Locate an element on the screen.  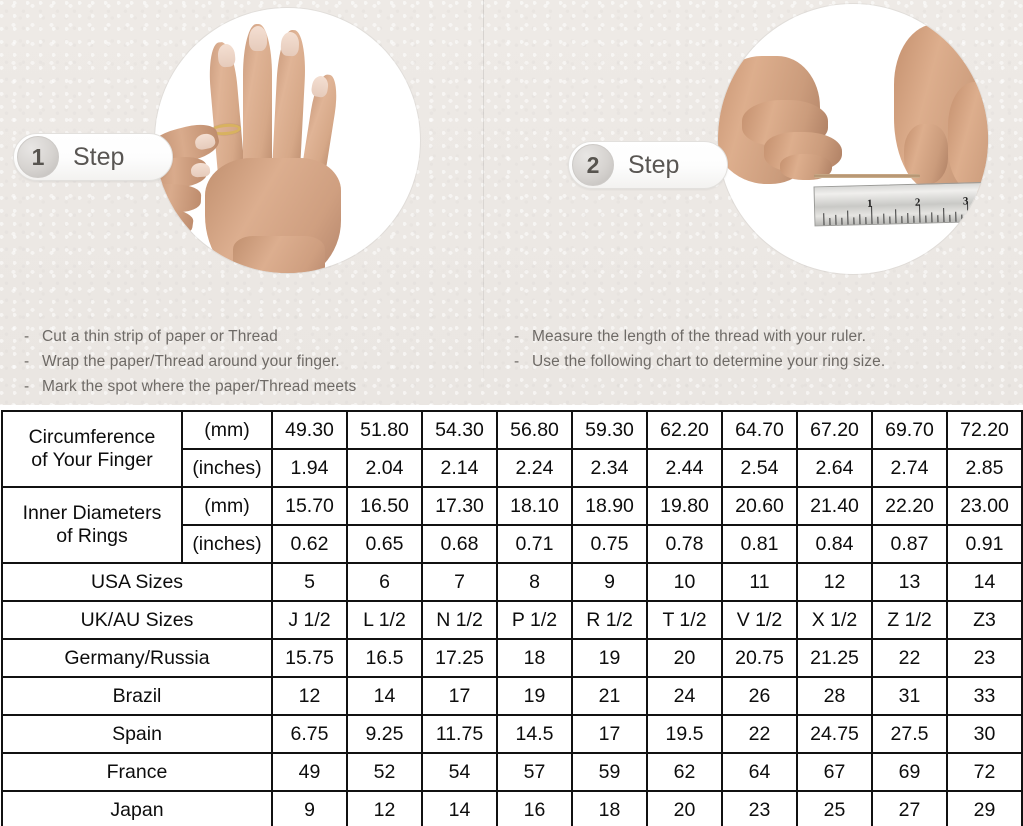
chart-cell: 21 is located at coordinates (609, 696).